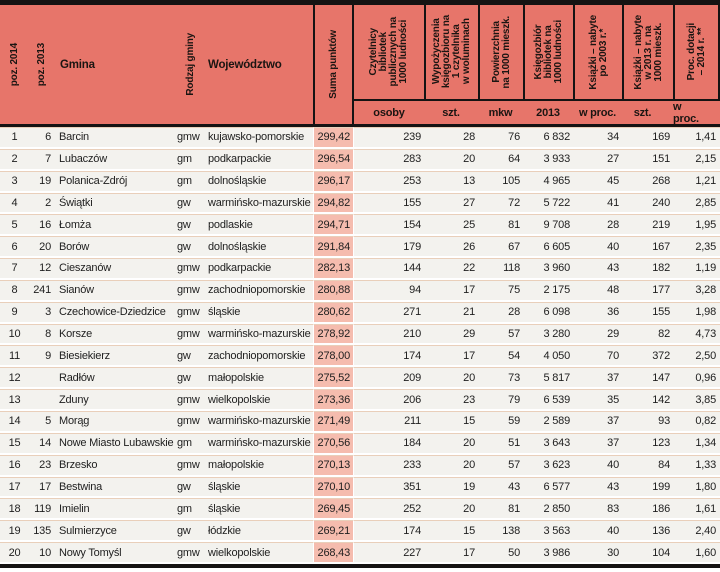  I want to click on cell-ksiegozbior: 4 965, so click(548, 181).